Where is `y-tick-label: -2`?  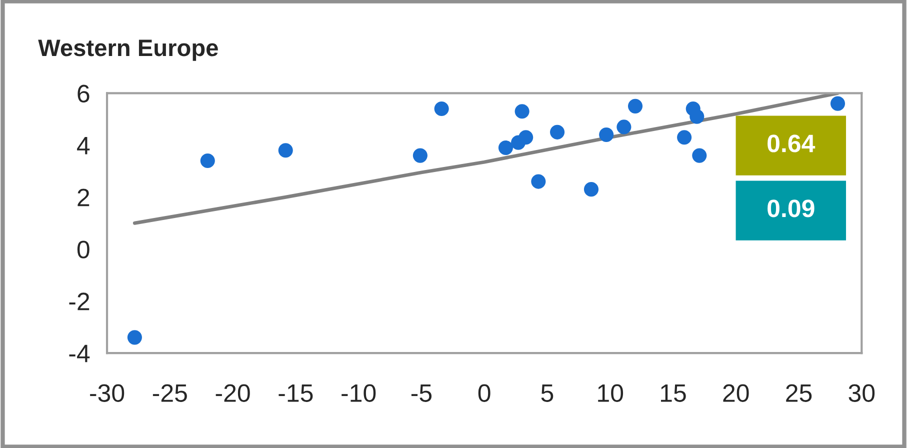
y-tick-label: -2 is located at coordinates (79, 301).